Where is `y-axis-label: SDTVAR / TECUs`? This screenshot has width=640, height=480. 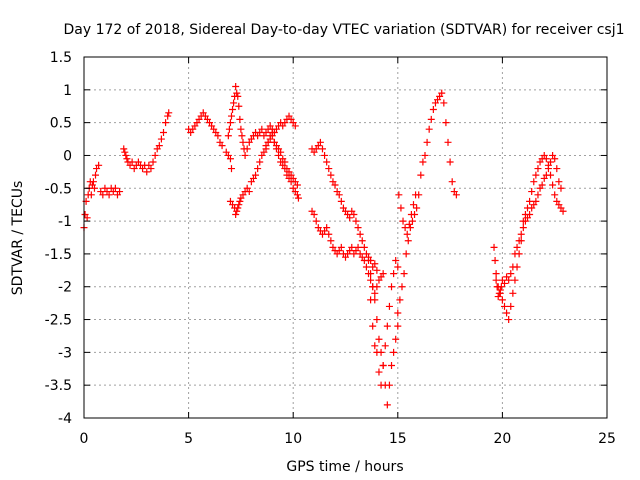
y-axis-label: SDTVAR / TECUs is located at coordinates (18, 238).